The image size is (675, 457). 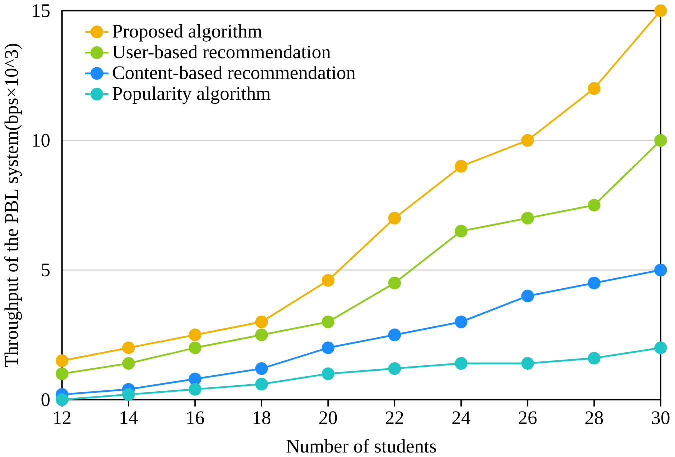 I want to click on legend-label: Proposed algorithm, so click(x=187, y=33).